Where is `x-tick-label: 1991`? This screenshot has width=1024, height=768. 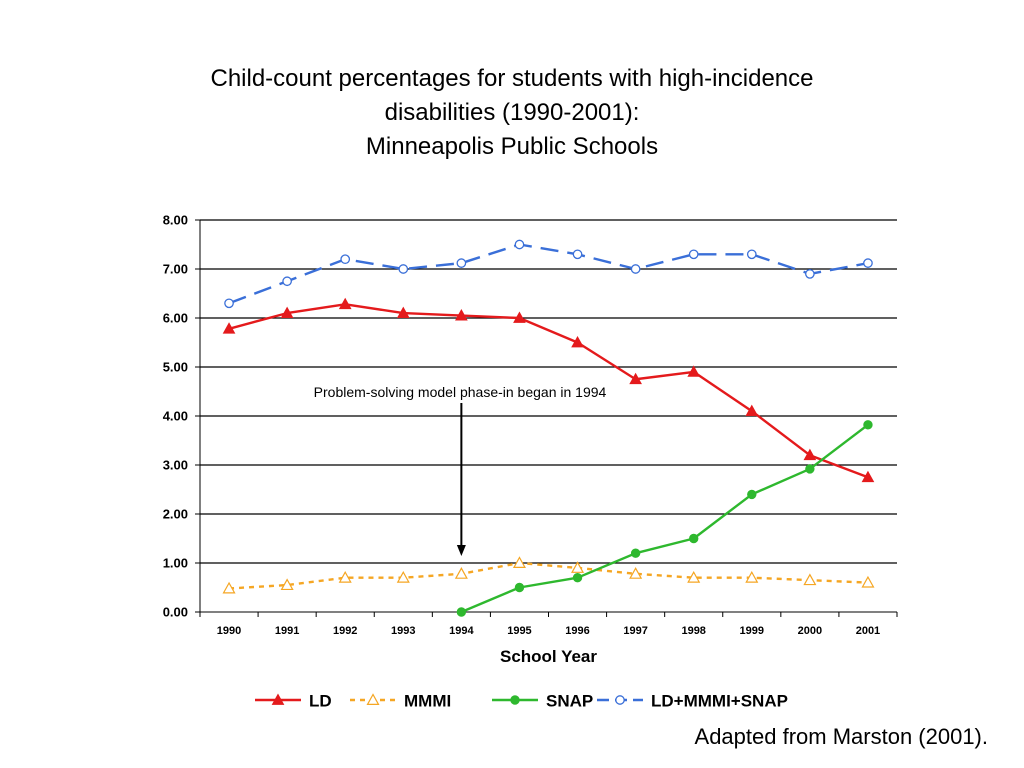 x-tick-label: 1991 is located at coordinates (287, 631).